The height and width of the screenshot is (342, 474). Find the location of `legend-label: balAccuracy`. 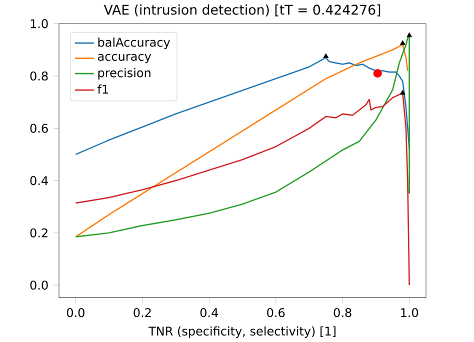

legend-label: balAccuracy is located at coordinates (134, 43).